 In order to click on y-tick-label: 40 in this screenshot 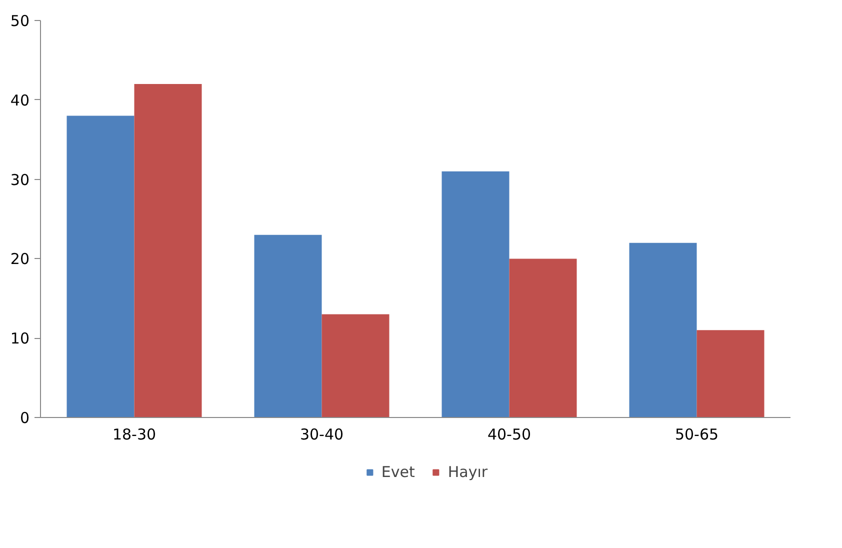, I will do `click(20, 100)`.